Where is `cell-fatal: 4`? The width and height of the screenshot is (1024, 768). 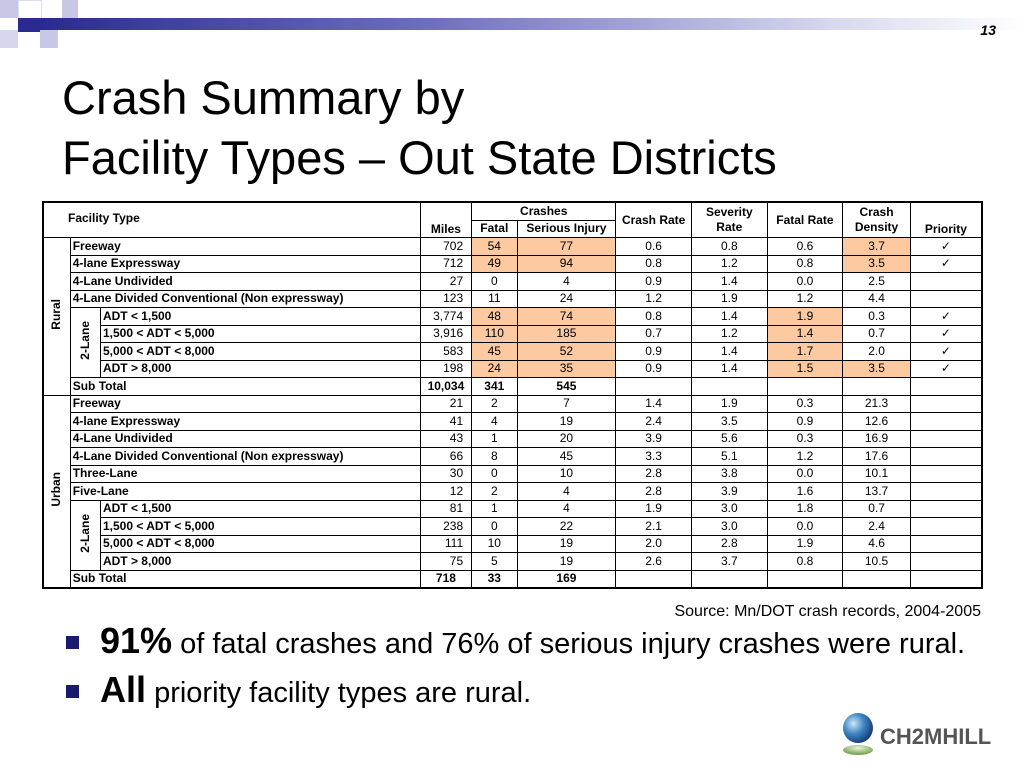 cell-fatal: 4 is located at coordinates (494, 421).